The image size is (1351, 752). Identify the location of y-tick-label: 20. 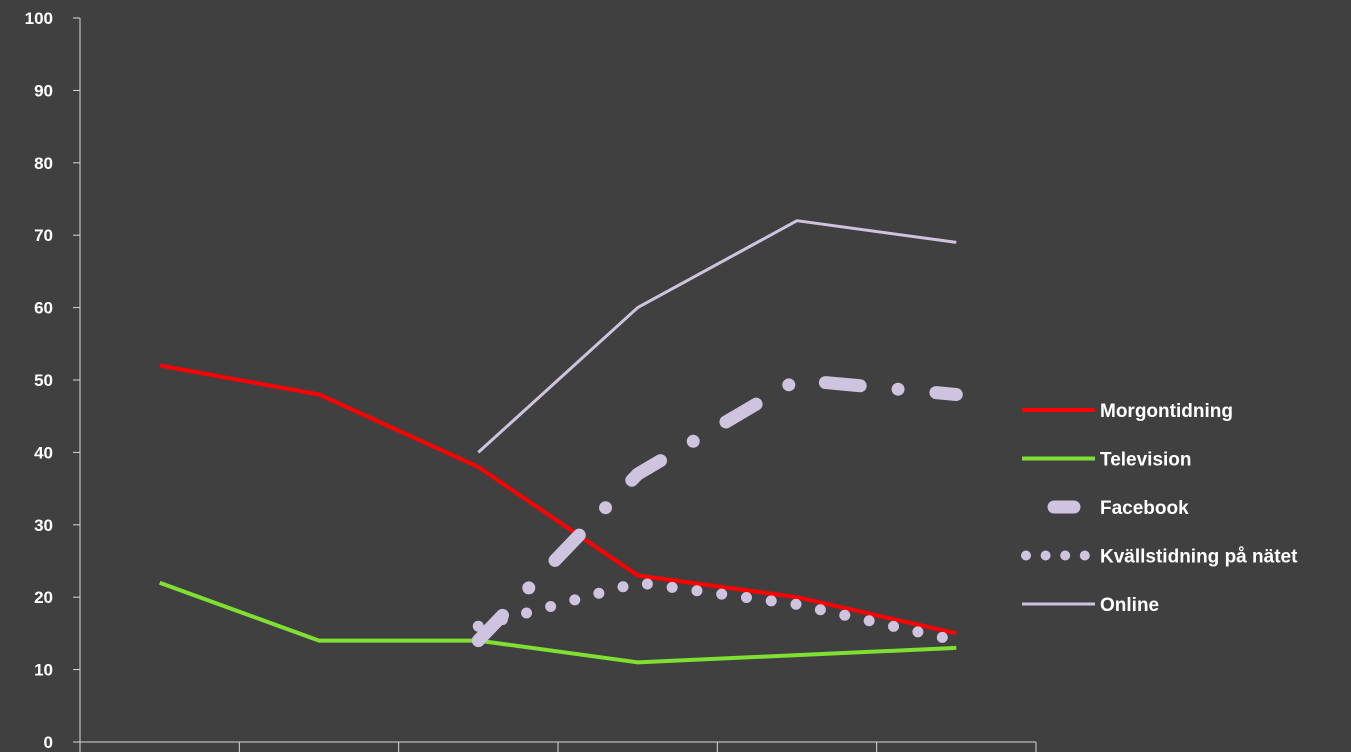
(43, 597).